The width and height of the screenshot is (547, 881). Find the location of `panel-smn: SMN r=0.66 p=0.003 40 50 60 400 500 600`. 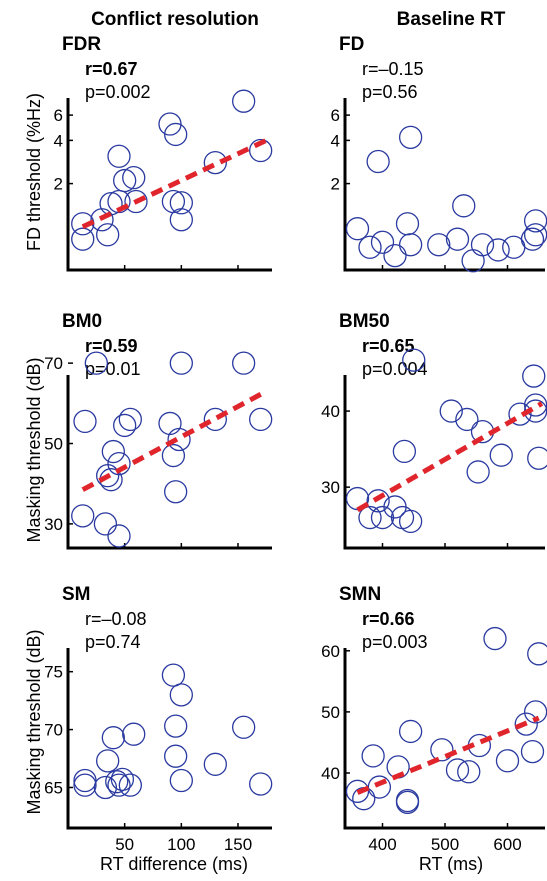

panel-smn: SMN r=0.66 p=0.003 40 50 60 400 500 600 is located at coordinates (434, 719).